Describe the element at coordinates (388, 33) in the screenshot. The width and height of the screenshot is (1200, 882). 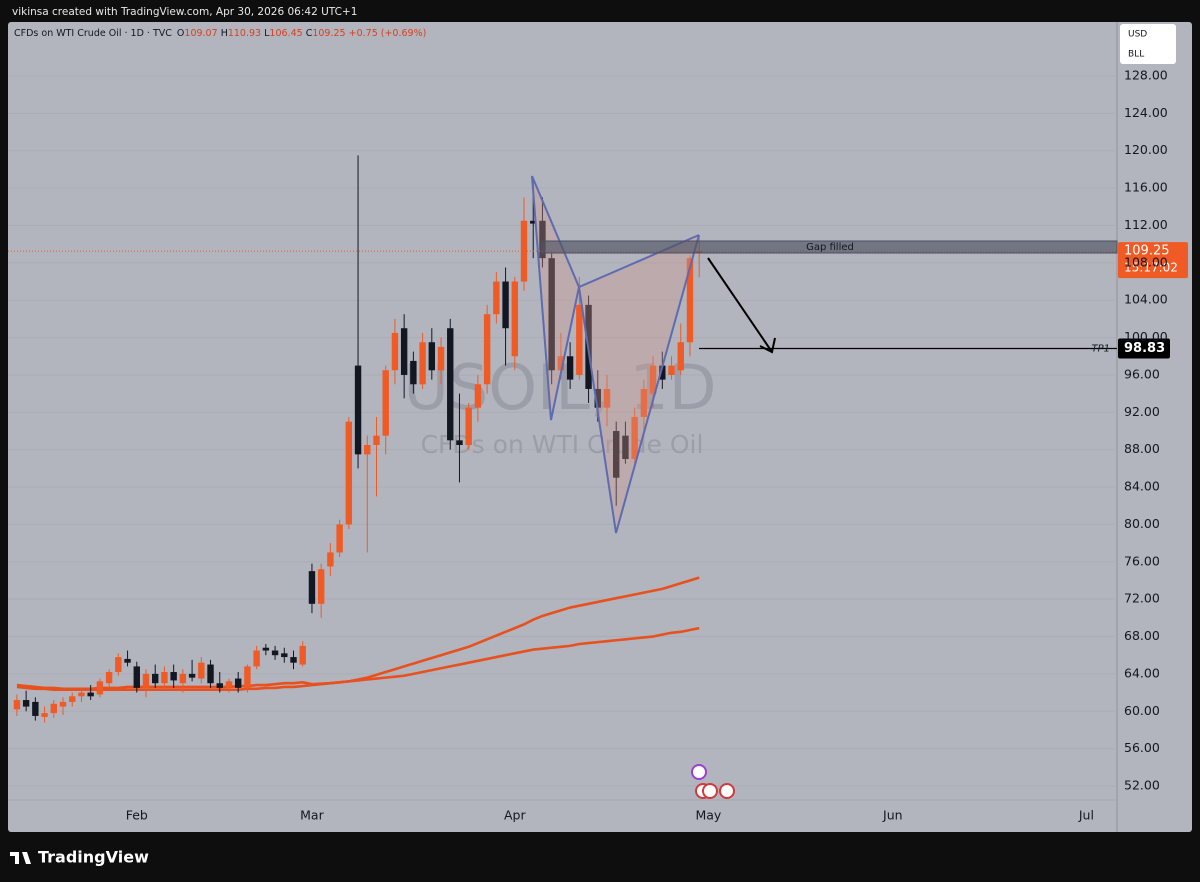
I see `legend-change: +0.75 (+0.69%)` at that location.